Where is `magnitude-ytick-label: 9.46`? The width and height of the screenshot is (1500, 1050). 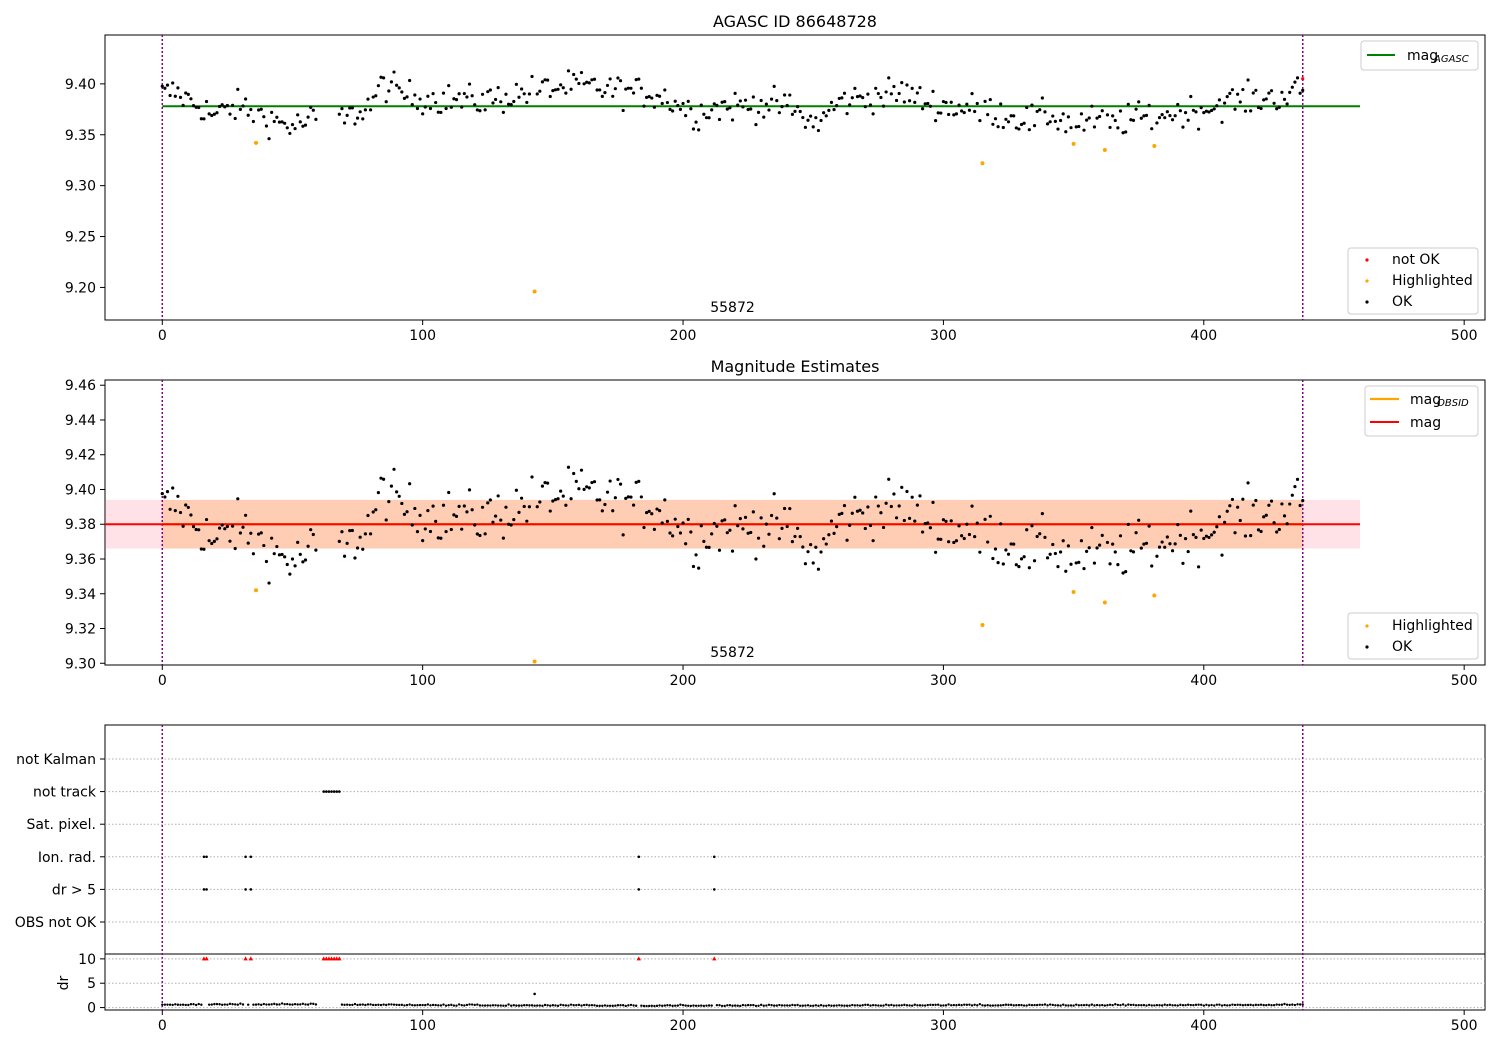 magnitude-ytick-label: 9.46 is located at coordinates (80, 386).